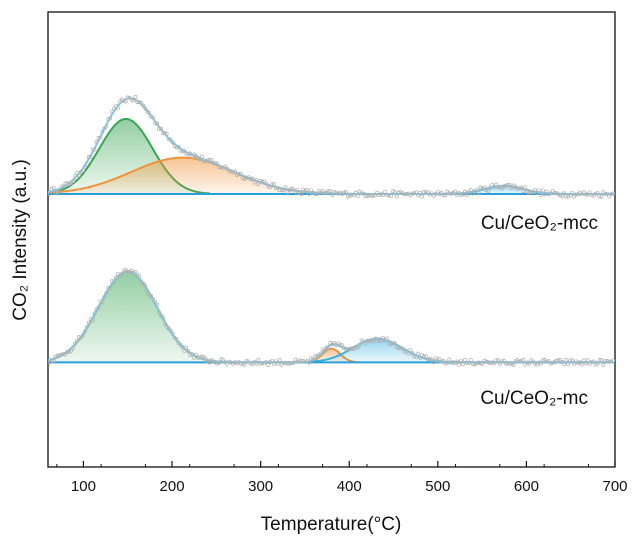 This screenshot has height=540, width=633. Describe the element at coordinates (526, 486) in the screenshot. I see `x-tick-label-600: 600` at that location.